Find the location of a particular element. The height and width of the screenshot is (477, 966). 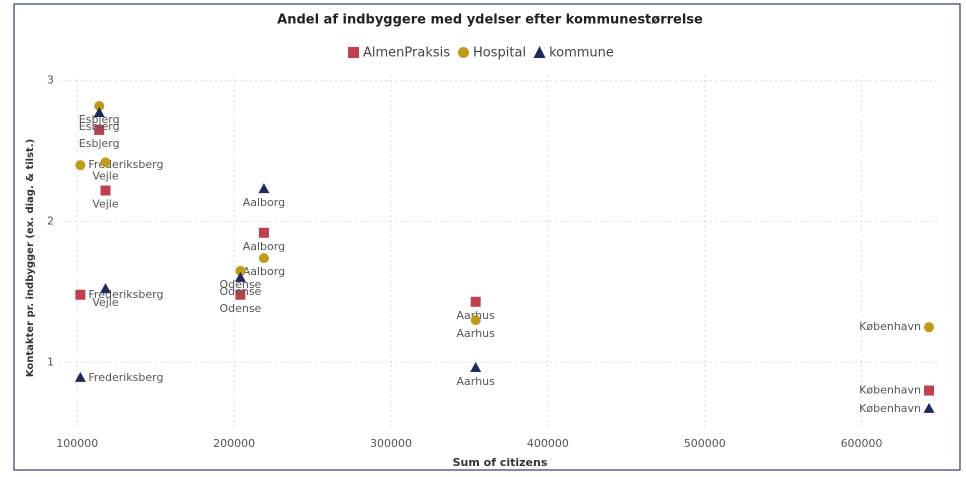

x-tick-label: 100000 is located at coordinates (77, 443).